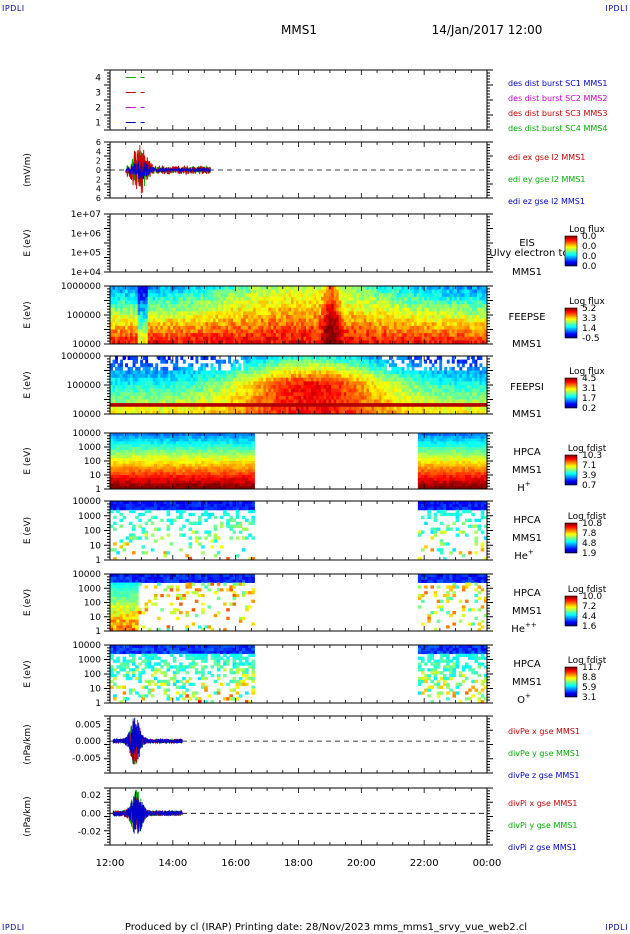 This screenshot has height=934, width=630. What do you see at coordinates (589, 688) in the screenshot?
I see `colorbar-tick-label: 5.9` at bounding box center [589, 688].